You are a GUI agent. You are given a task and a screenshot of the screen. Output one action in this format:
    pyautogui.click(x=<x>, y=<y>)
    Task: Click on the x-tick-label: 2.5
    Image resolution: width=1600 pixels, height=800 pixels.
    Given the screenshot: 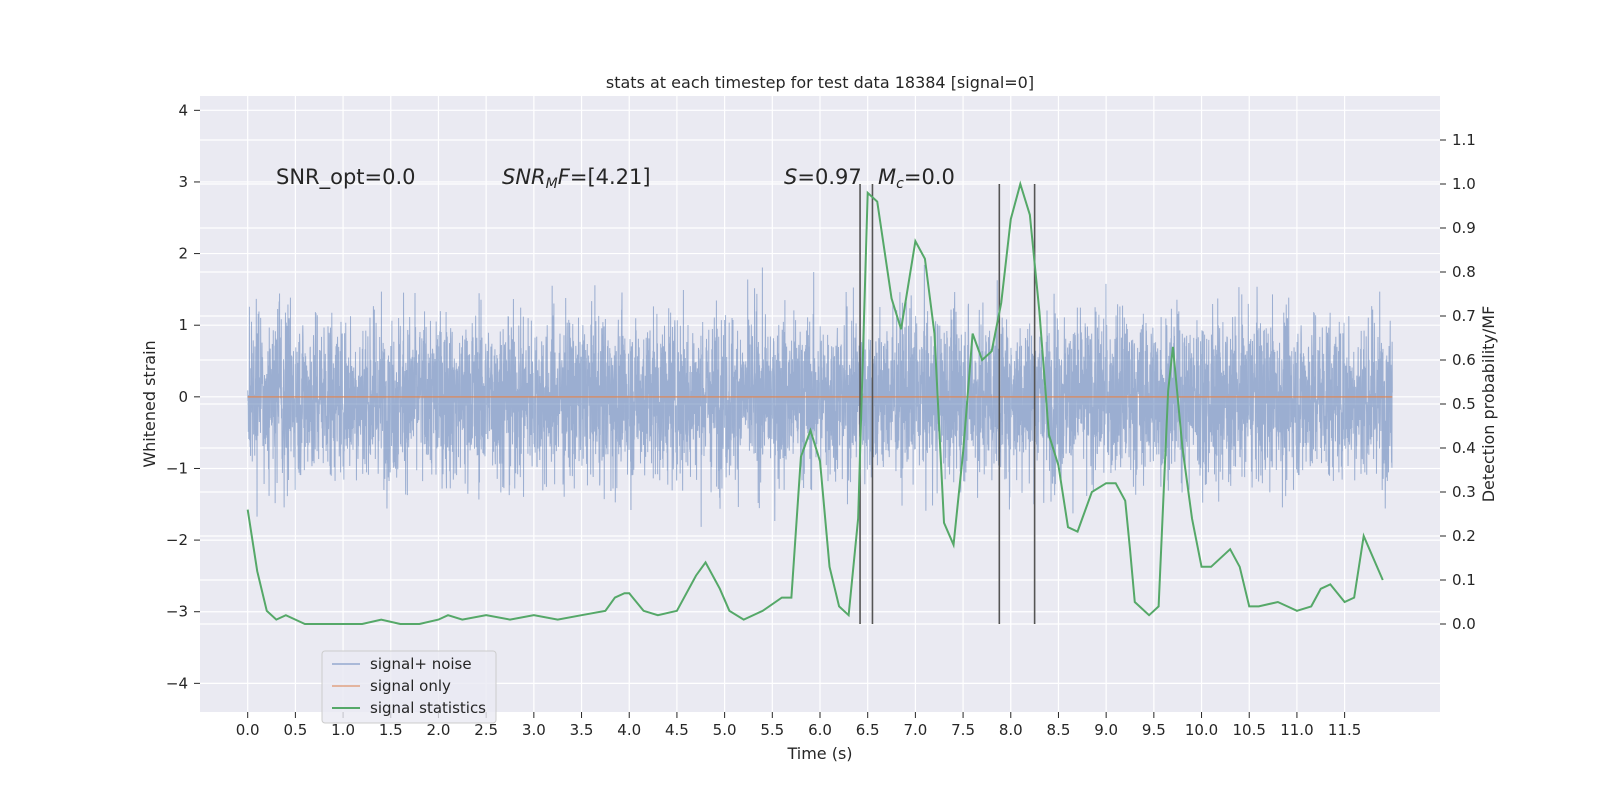 What is the action you would take?
    pyautogui.click(x=486, y=730)
    